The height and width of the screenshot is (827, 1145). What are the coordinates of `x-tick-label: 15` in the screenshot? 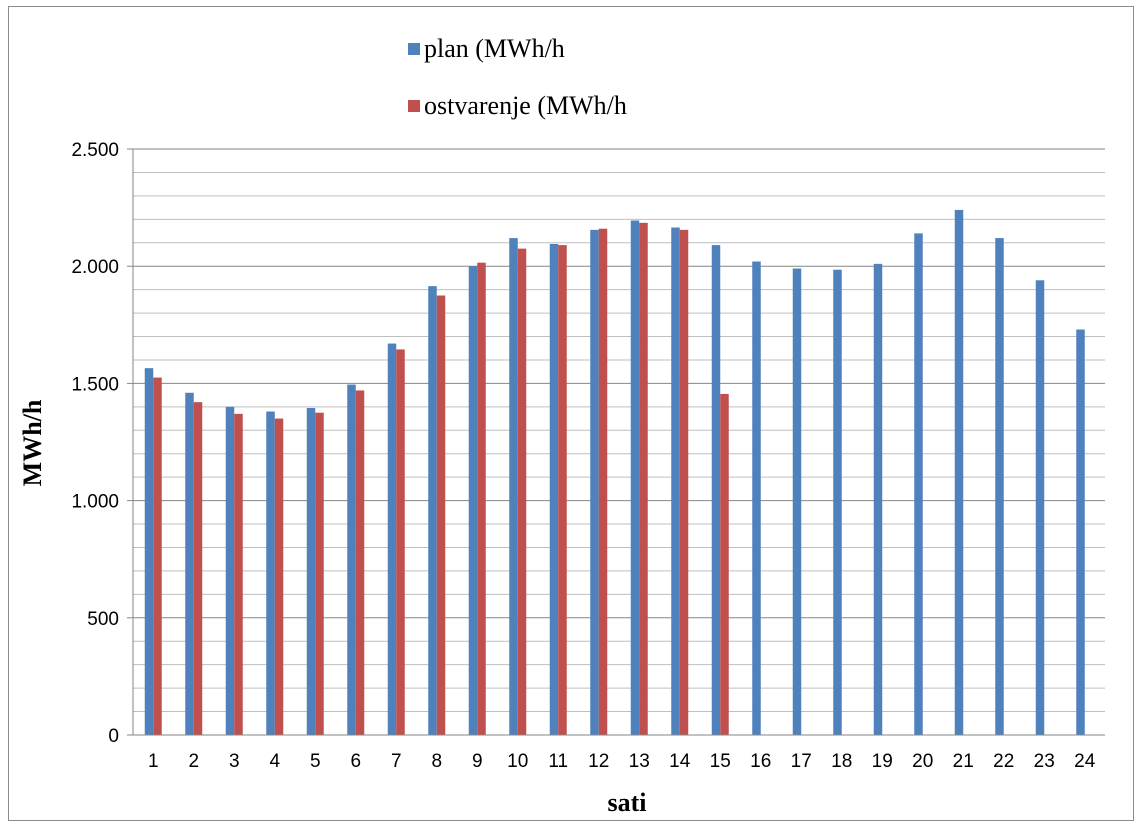 It's located at (720, 761).